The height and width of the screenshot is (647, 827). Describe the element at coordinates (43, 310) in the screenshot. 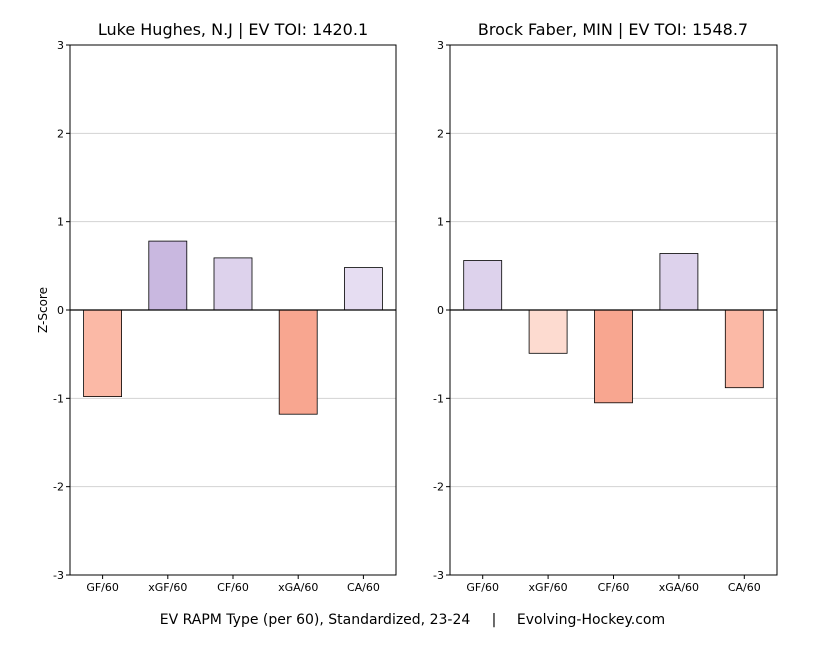

I see `y-axis-label: Z-Score` at that location.